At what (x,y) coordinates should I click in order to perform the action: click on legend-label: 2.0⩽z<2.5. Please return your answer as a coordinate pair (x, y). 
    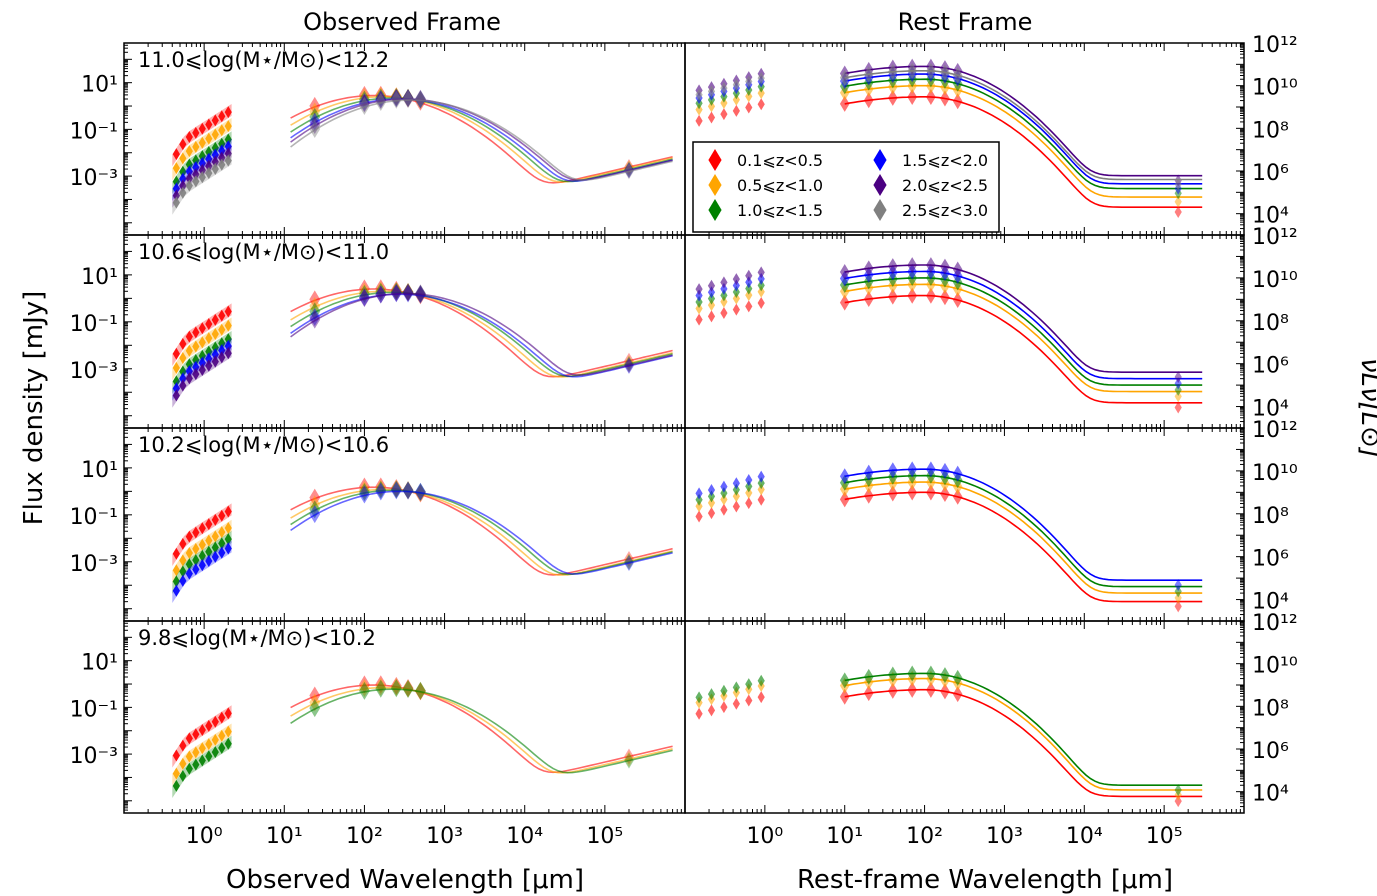
    Looking at the image, I should click on (945, 185).